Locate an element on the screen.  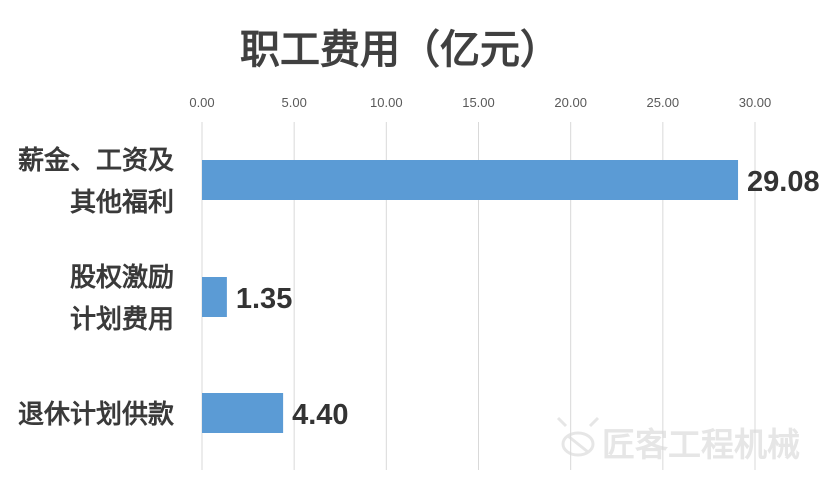
value-label: 1.35 is located at coordinates (264, 299).